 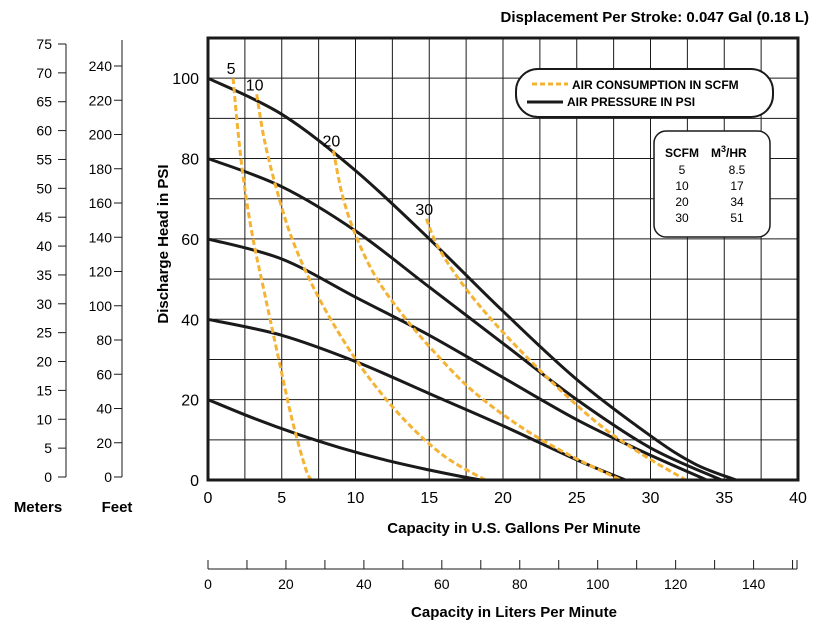 What do you see at coordinates (44, 188) in the screenshot?
I see `meters-tick-label: 50` at bounding box center [44, 188].